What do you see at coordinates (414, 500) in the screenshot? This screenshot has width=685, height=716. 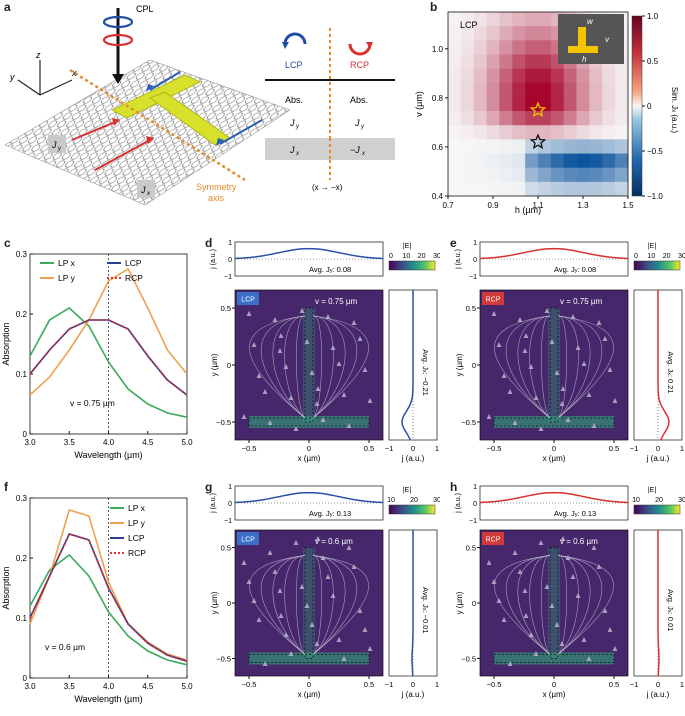 I see `e-cbar-tick: 20` at bounding box center [414, 500].